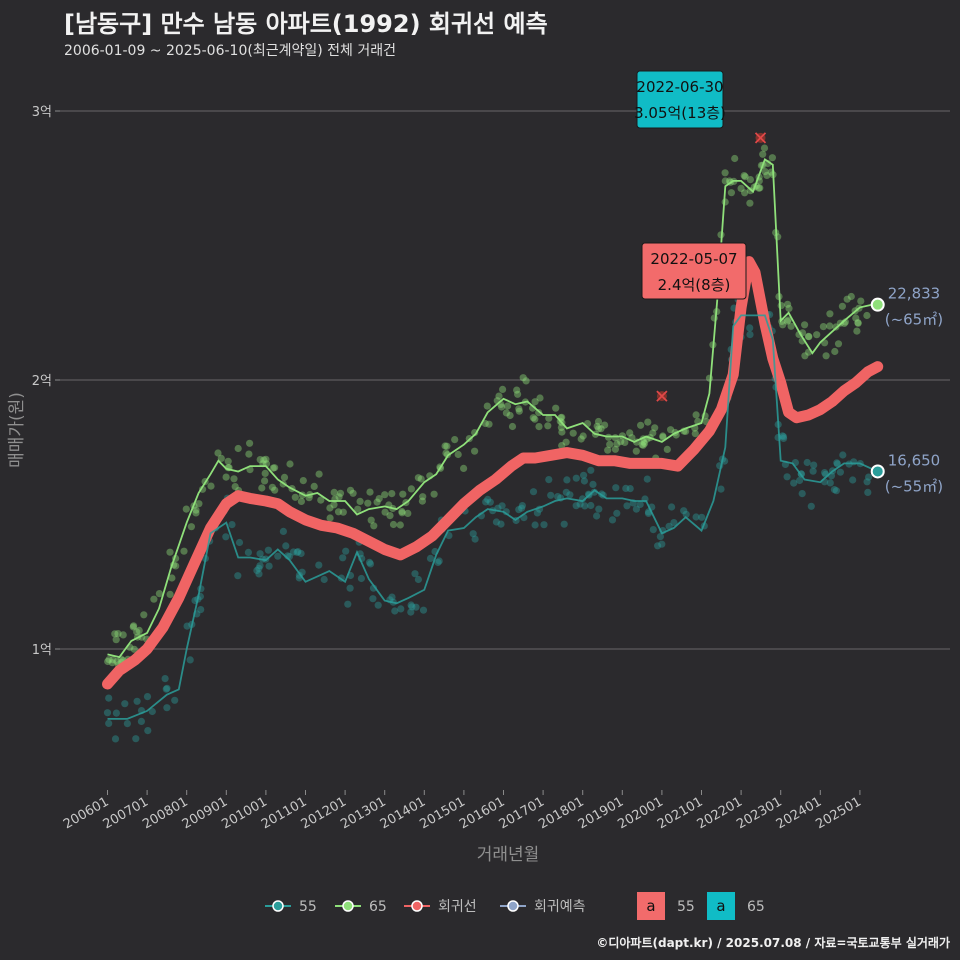 The image size is (960, 960). What do you see at coordinates (42, 112) in the screenshot?
I see `y-tick-label: 3억` at bounding box center [42, 112].